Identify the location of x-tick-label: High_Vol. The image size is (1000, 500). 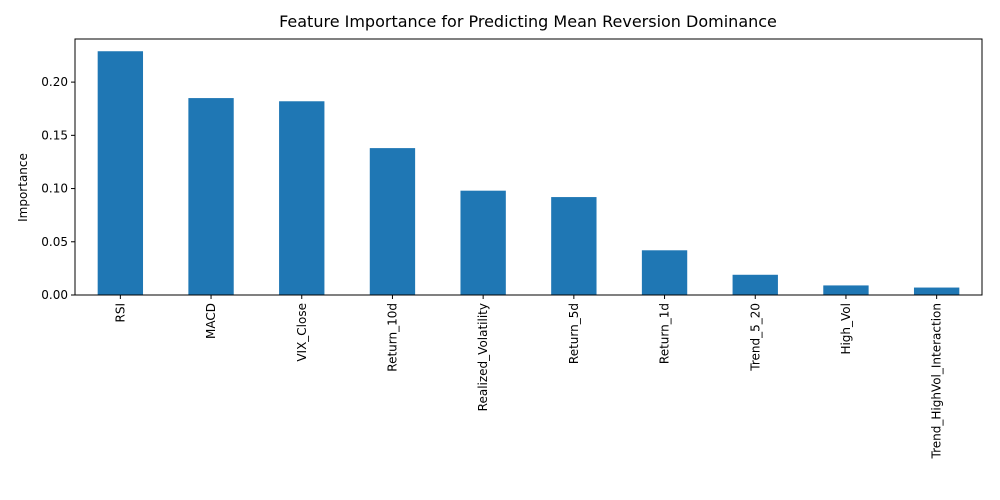
(846, 329).